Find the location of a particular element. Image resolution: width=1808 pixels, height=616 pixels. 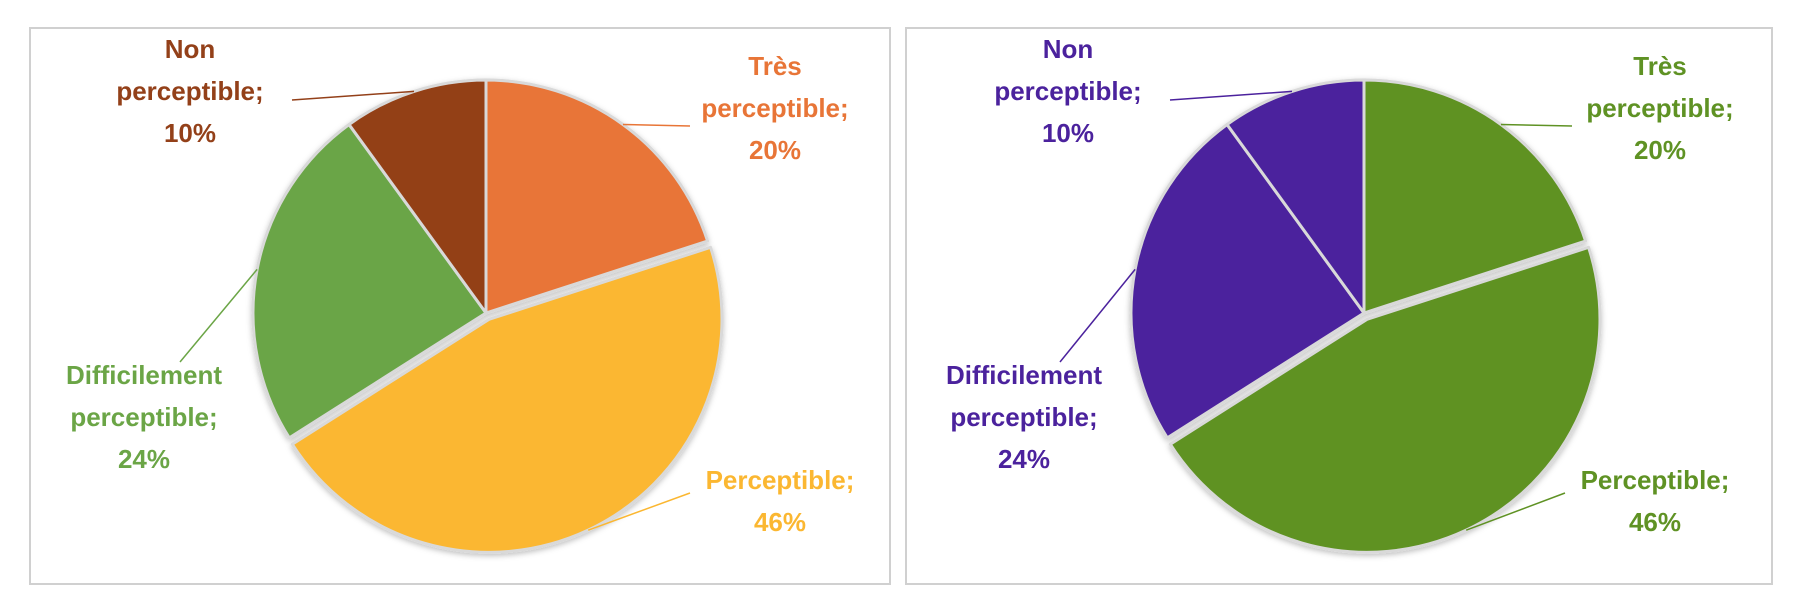

chart-1-label-perceptible: Perceptible; 46% is located at coordinates (780, 501).